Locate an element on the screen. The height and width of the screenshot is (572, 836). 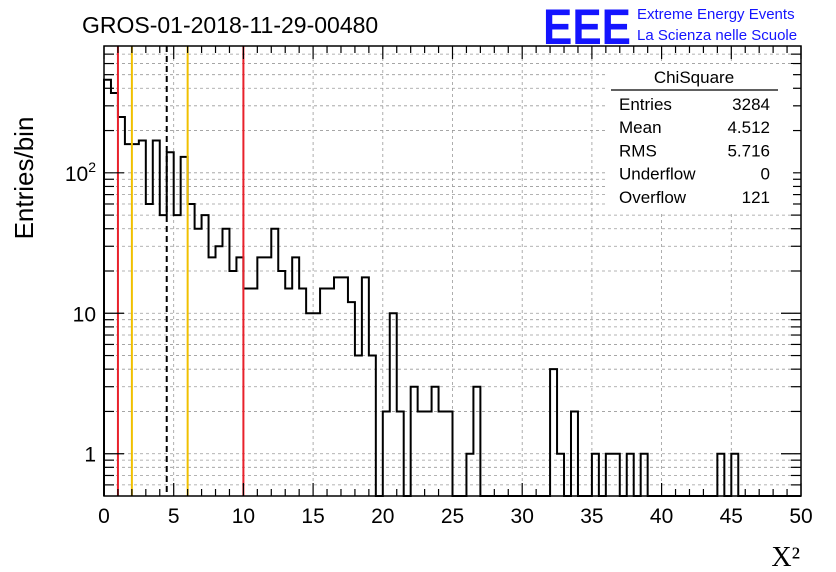
reference-lines is located at coordinates (180, 271).